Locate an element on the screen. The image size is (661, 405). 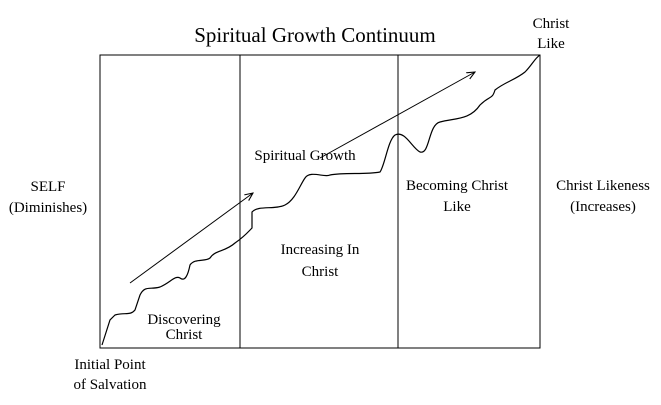
label: Discovering Christ is located at coordinates (184, 327).